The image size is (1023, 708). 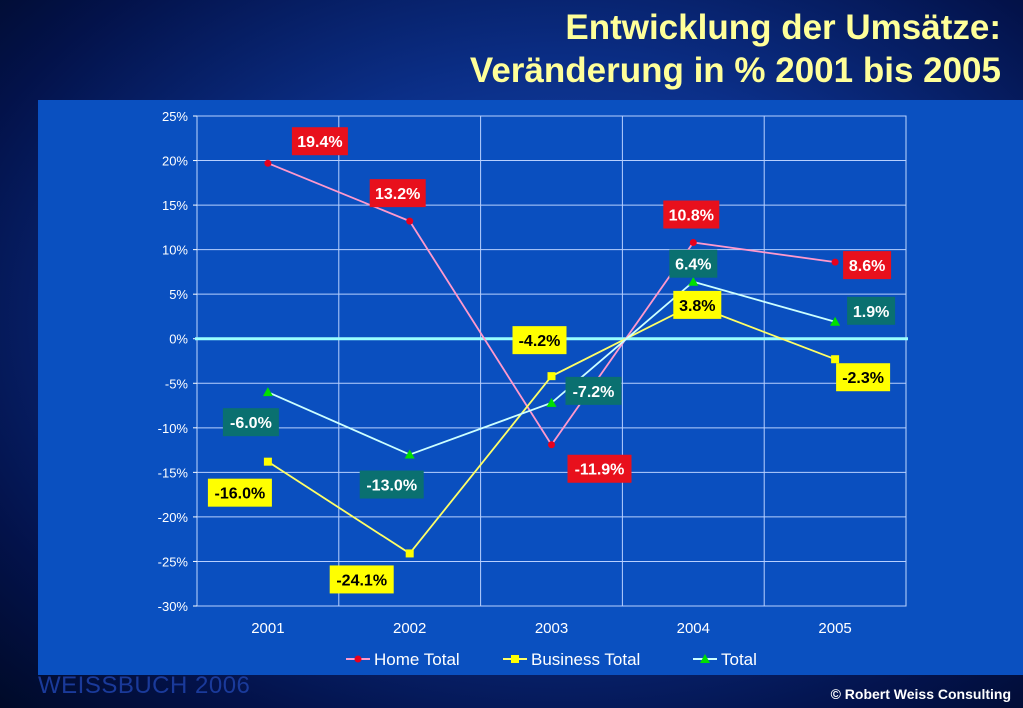 I want to click on y-tick-label: 15%, so click(x=175, y=205).